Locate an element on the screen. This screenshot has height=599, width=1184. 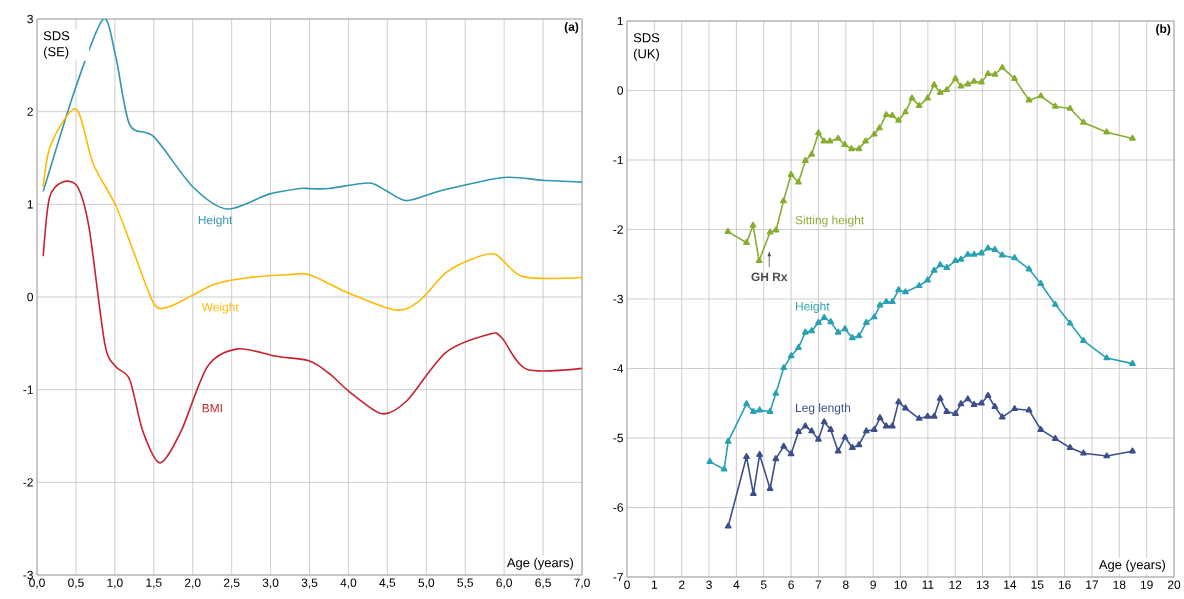
y-tick-label: 3 is located at coordinates (30, 19).